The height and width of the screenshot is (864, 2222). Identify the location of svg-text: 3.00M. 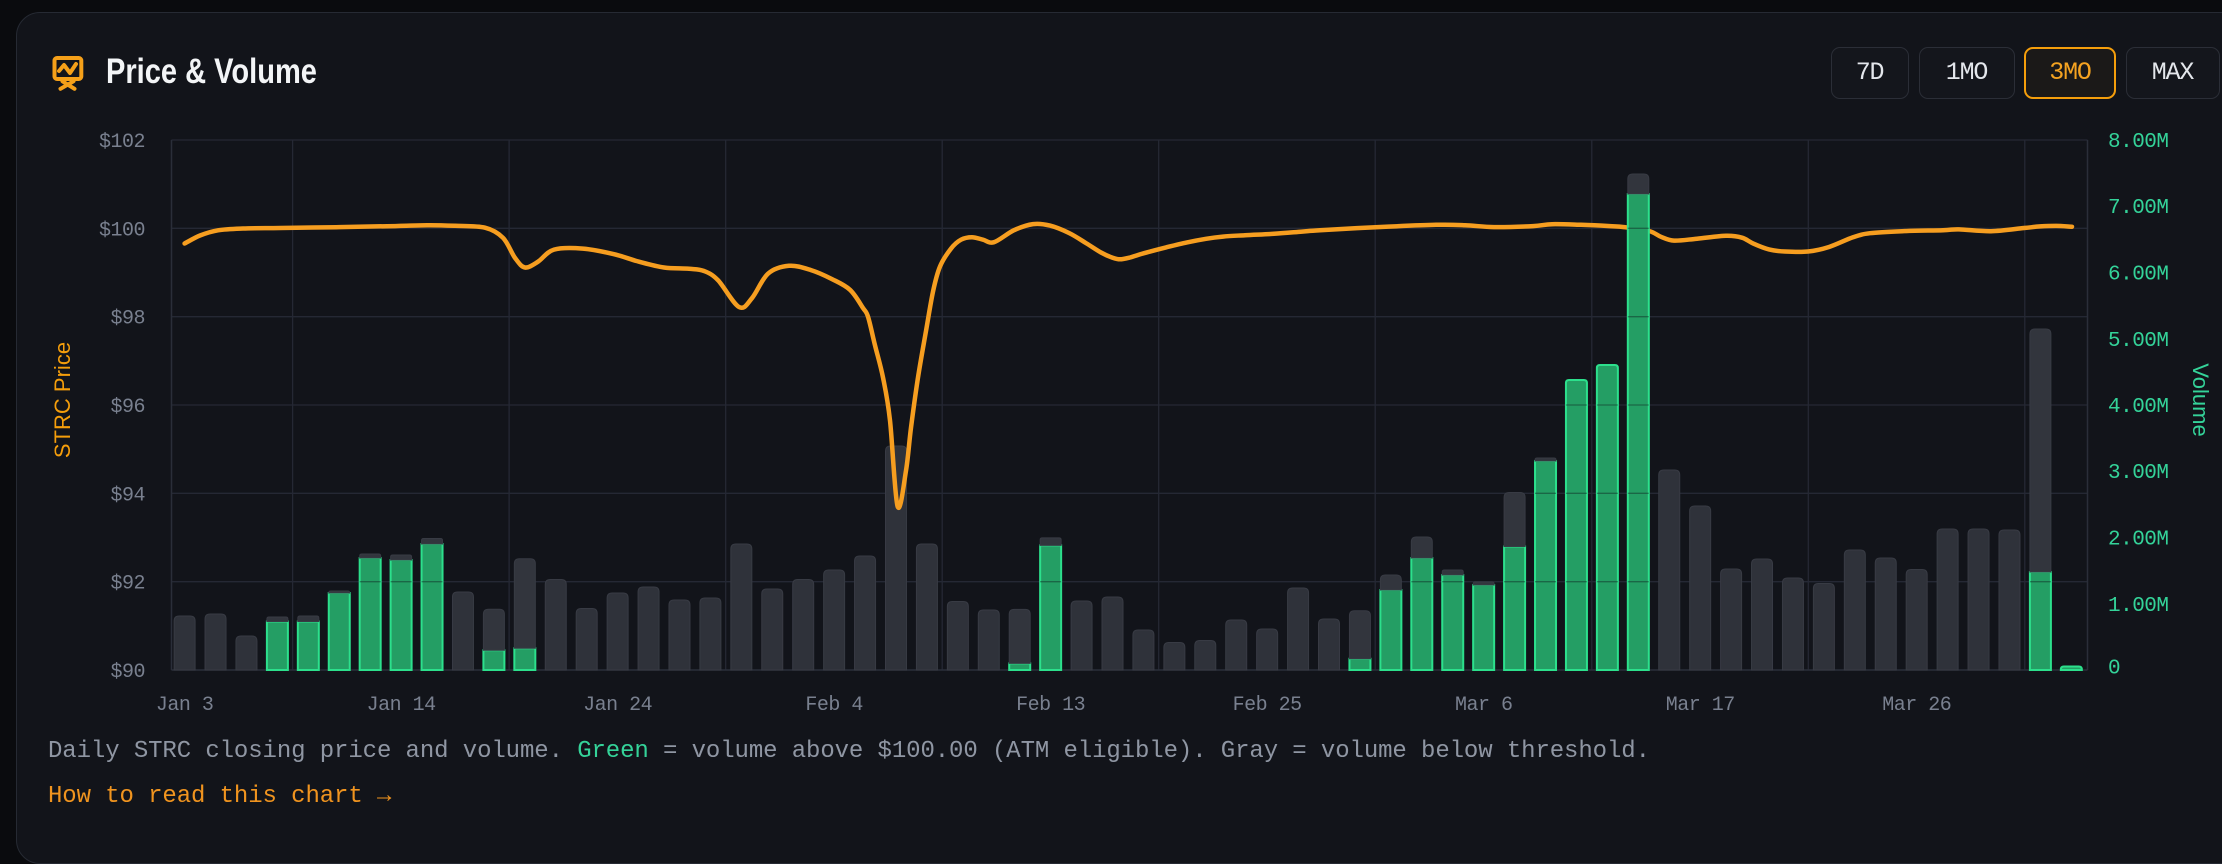
(2138, 473).